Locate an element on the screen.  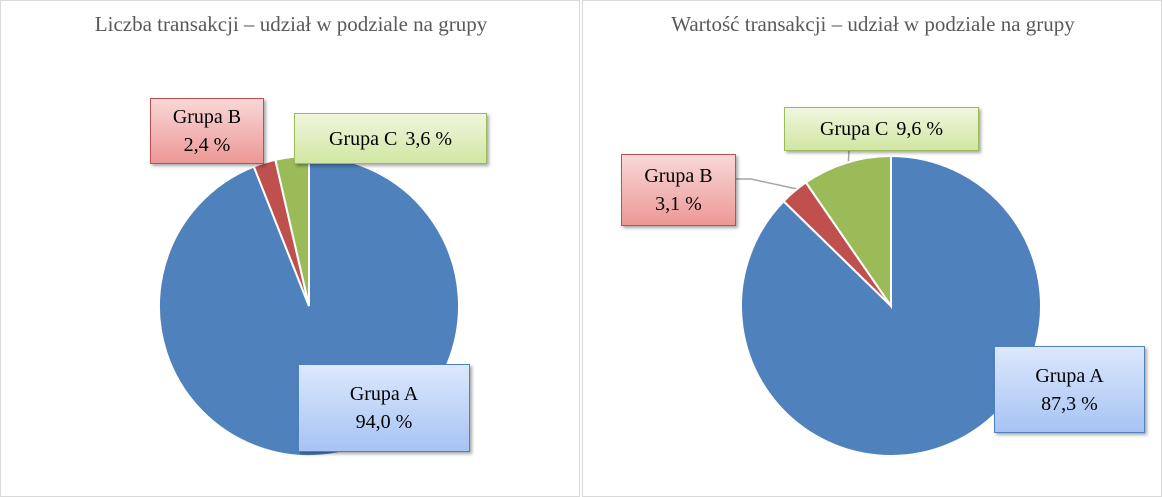
data-label: Grupa B 3,1 % is located at coordinates (678, 190).